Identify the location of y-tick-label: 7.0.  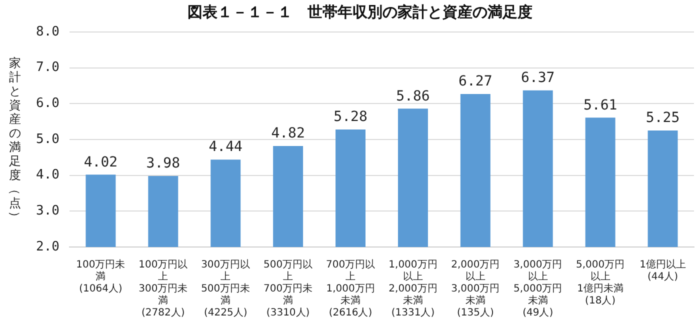
(48, 68).